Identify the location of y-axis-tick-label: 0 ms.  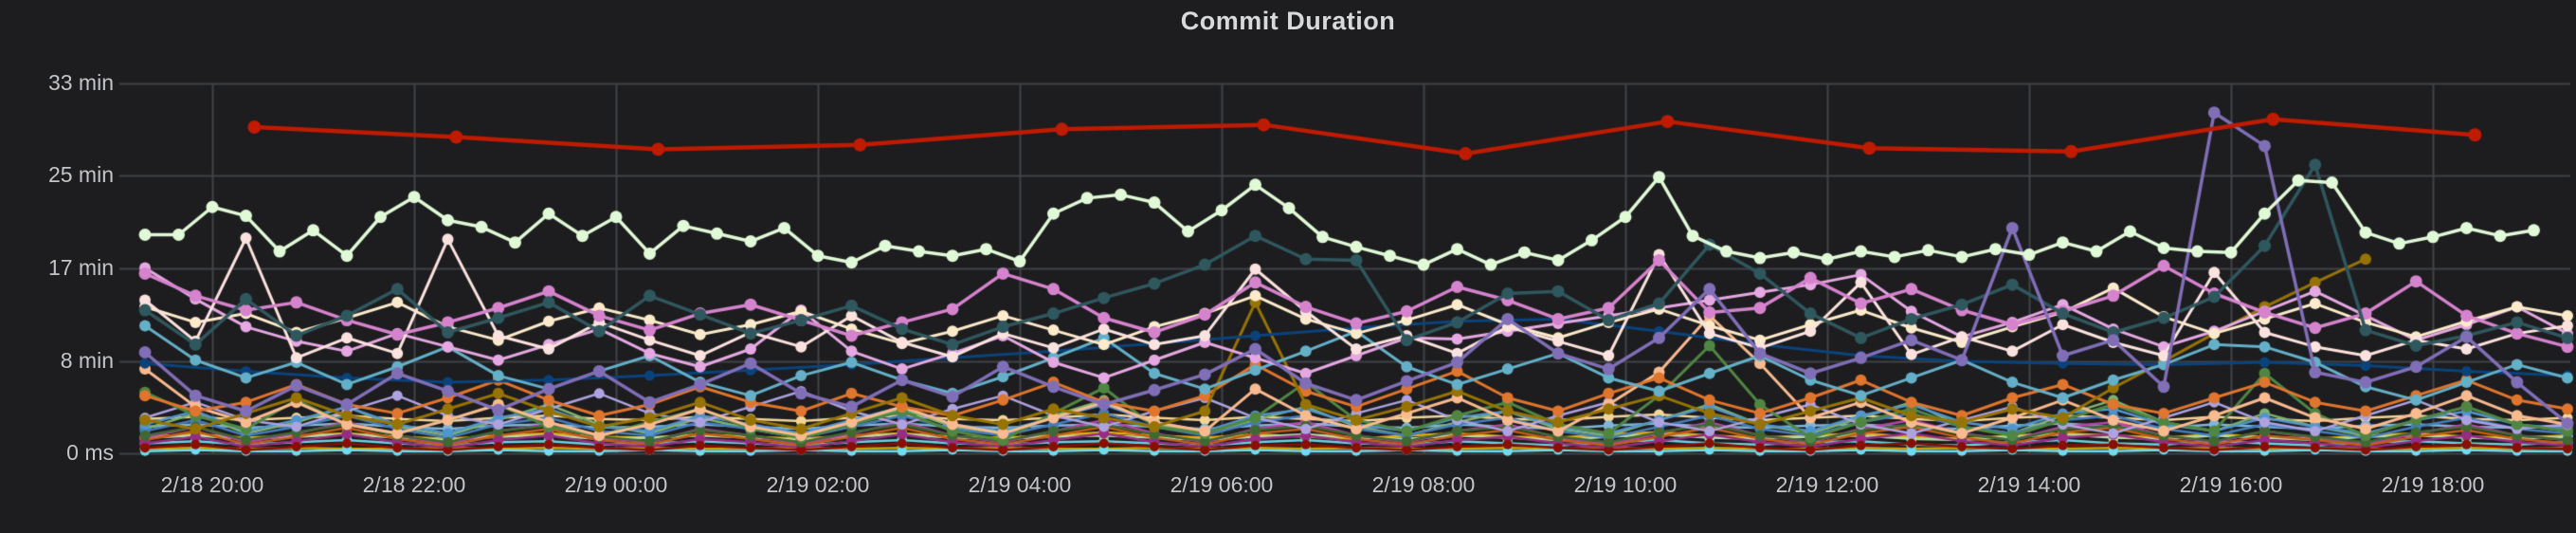
(90, 452).